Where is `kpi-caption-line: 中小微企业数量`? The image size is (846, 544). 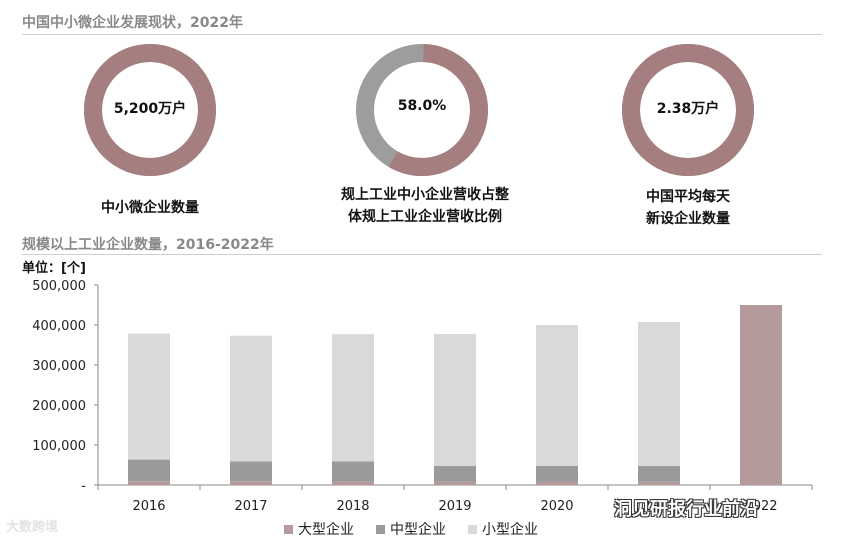 kpi-caption-line: 中小微企业数量 is located at coordinates (150, 208).